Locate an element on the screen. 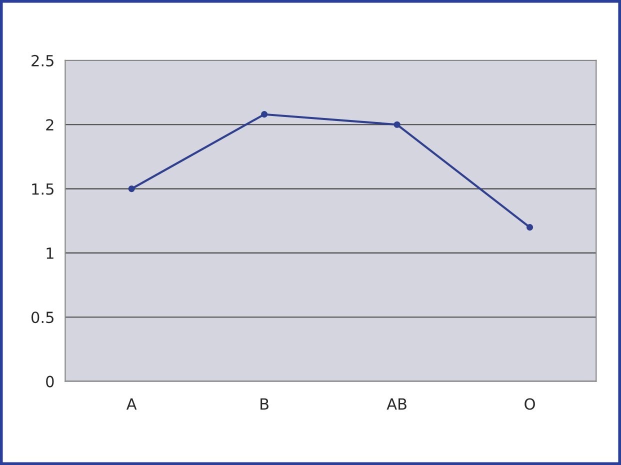  y-tick-label: 2.5 is located at coordinates (43, 60).